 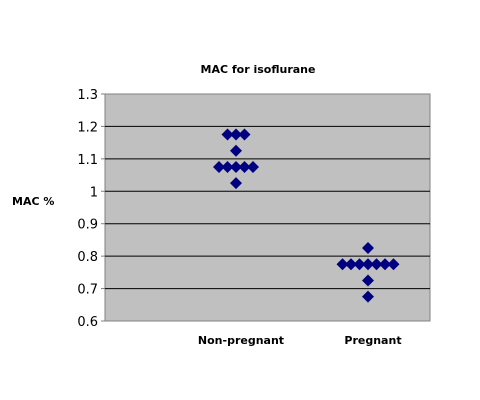 I want to click on x-category-label: Pregnant, so click(x=372, y=340).